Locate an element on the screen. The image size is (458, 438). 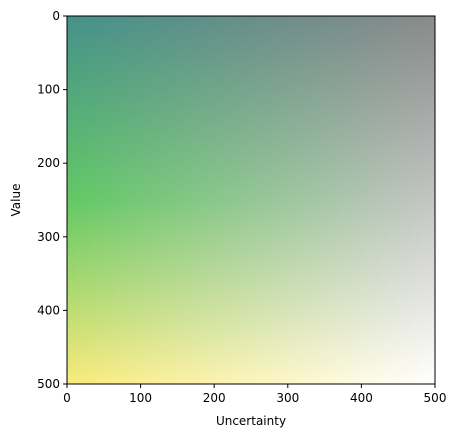
x-tick-label: 400 is located at coordinates (361, 398).